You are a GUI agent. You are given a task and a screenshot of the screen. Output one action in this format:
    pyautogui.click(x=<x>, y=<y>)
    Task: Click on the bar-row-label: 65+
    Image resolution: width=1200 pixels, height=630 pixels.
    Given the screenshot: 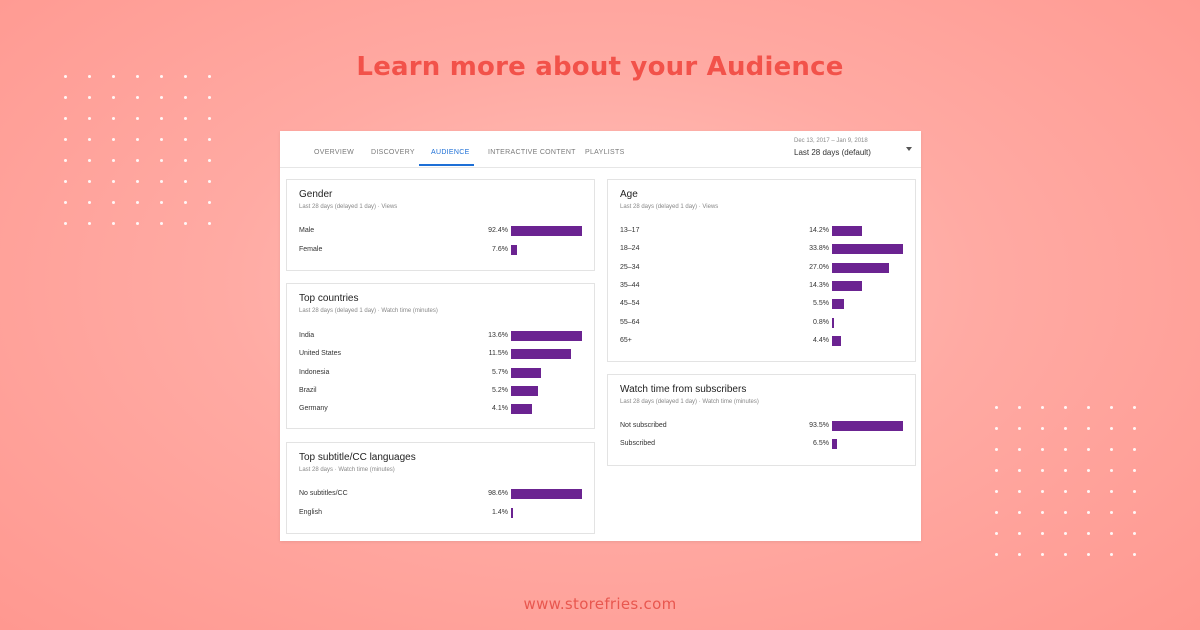 What is the action you would take?
    pyautogui.click(x=626, y=340)
    